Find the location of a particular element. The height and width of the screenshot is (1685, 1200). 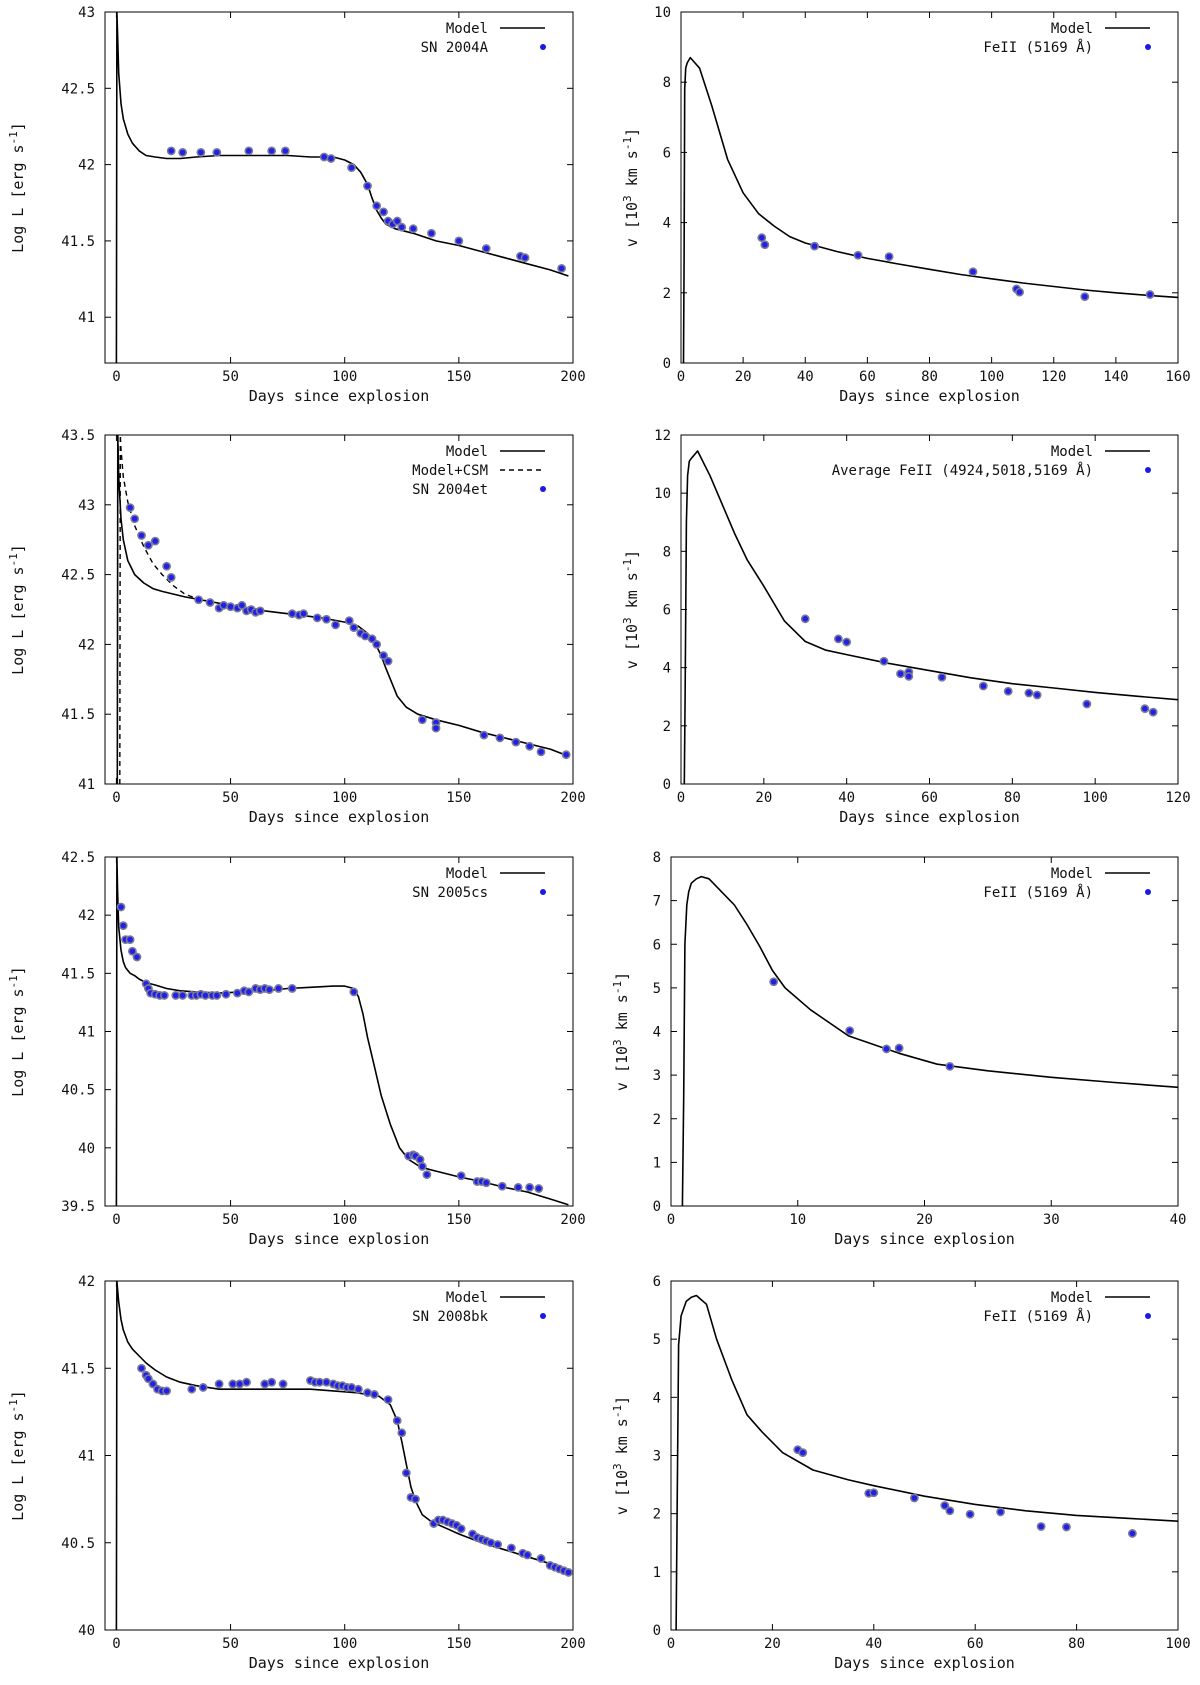

y-tick-label: 5 is located at coordinates (657, 989).